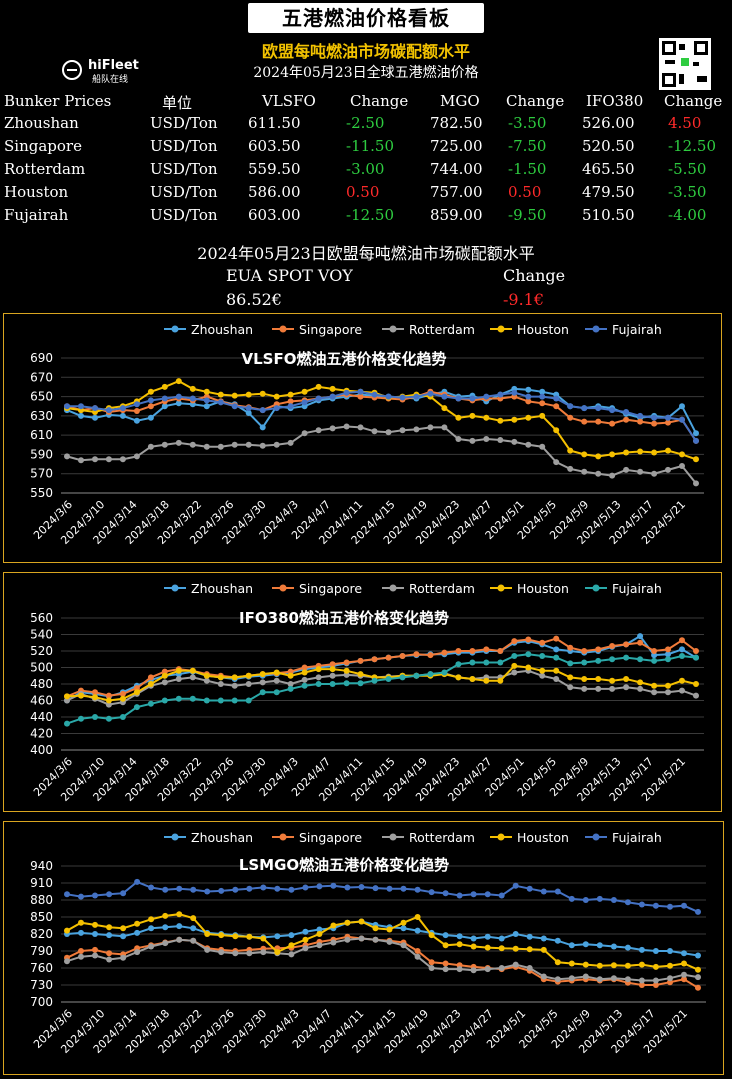 The width and height of the screenshot is (732, 1079). Describe the element at coordinates (222, 837) in the screenshot. I see `legend-label: Zhoushan` at that location.